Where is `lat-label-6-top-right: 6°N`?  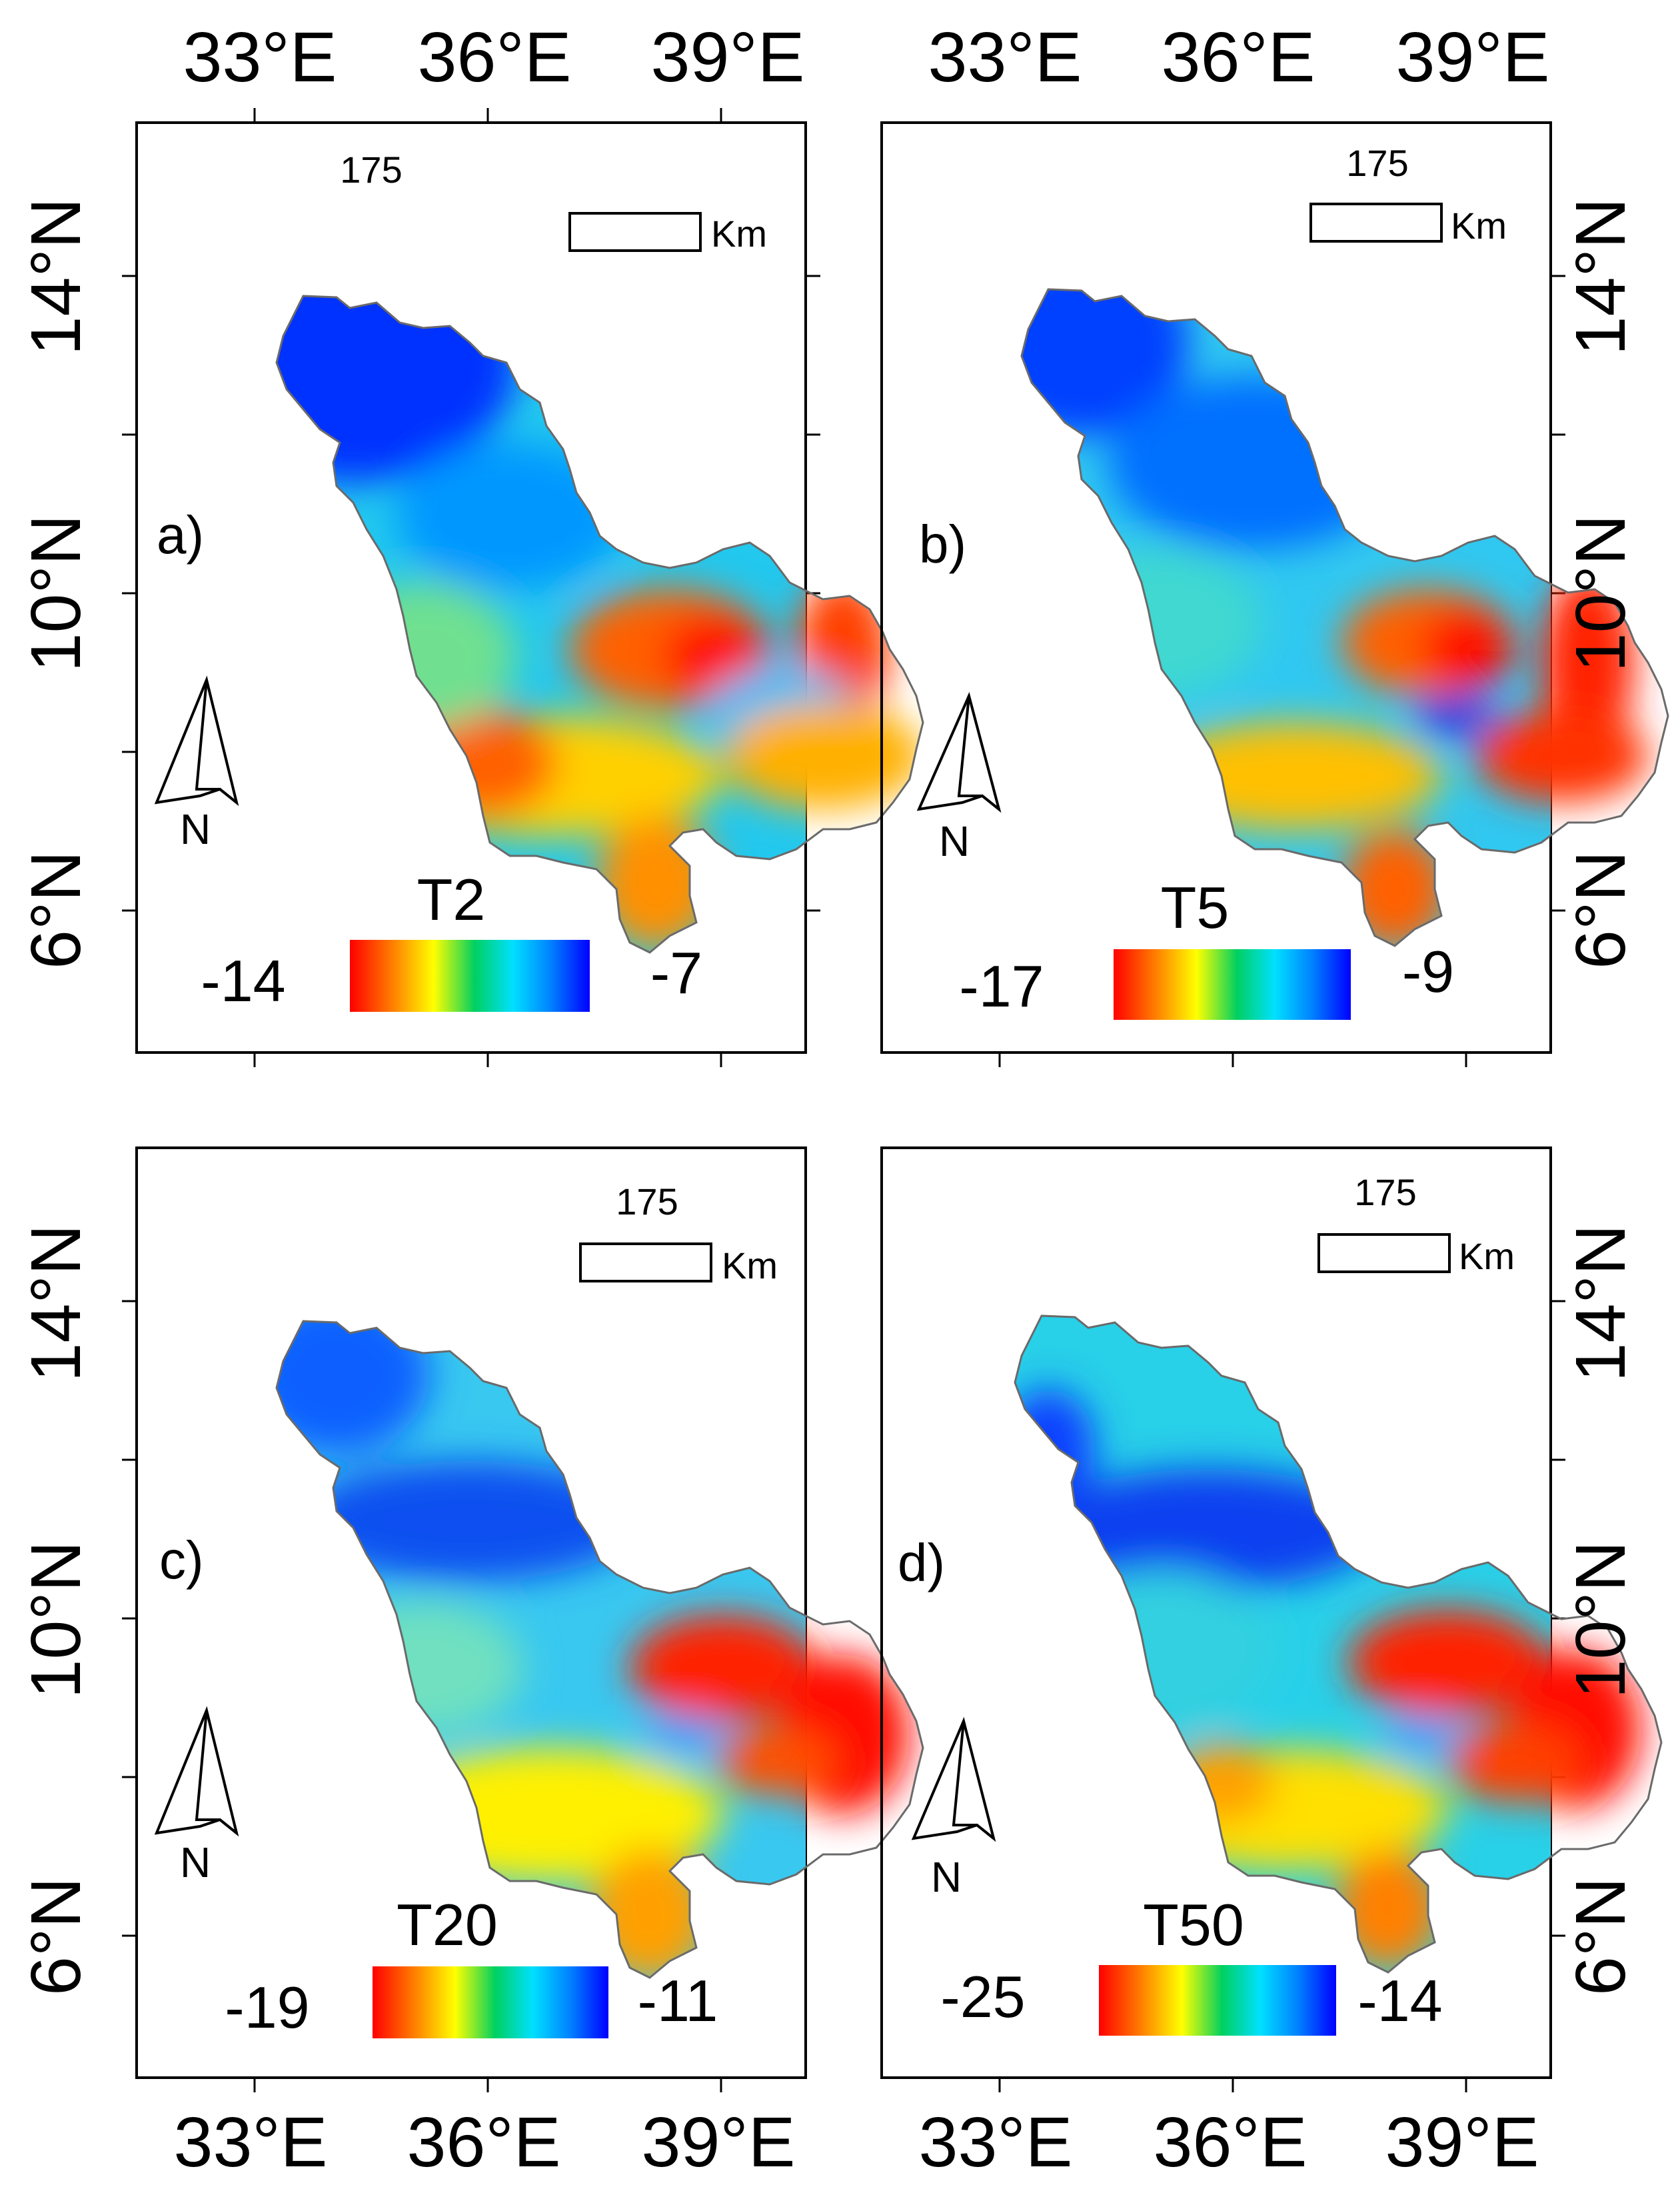
lat-label-6-top-right: 6°N is located at coordinates (1600, 910).